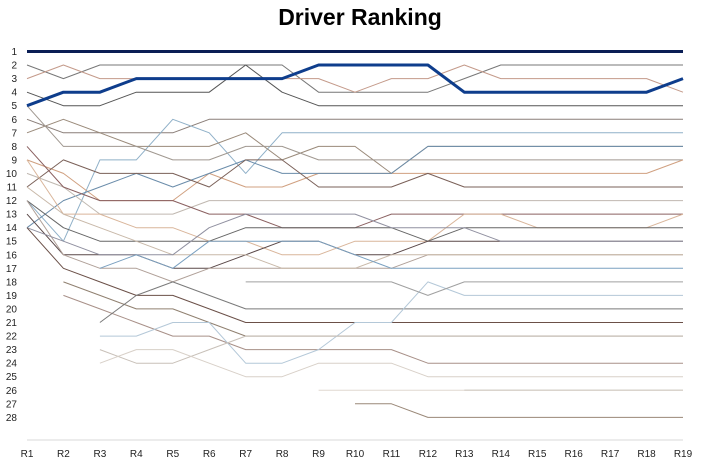 The height and width of the screenshot is (469, 720). Describe the element at coordinates (501, 454) in the screenshot. I see `x-tick-label: R14` at that location.